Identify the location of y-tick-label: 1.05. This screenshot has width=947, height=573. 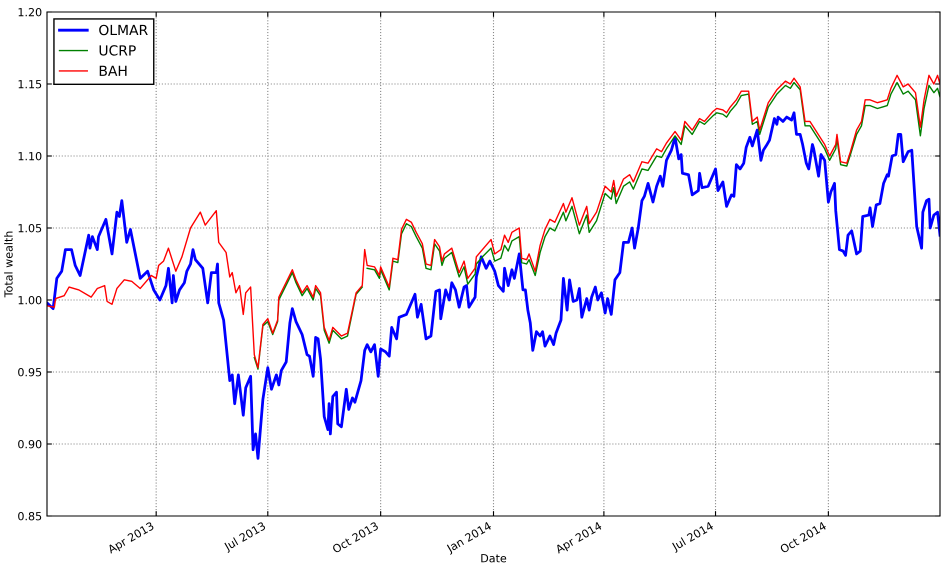
(30, 228).